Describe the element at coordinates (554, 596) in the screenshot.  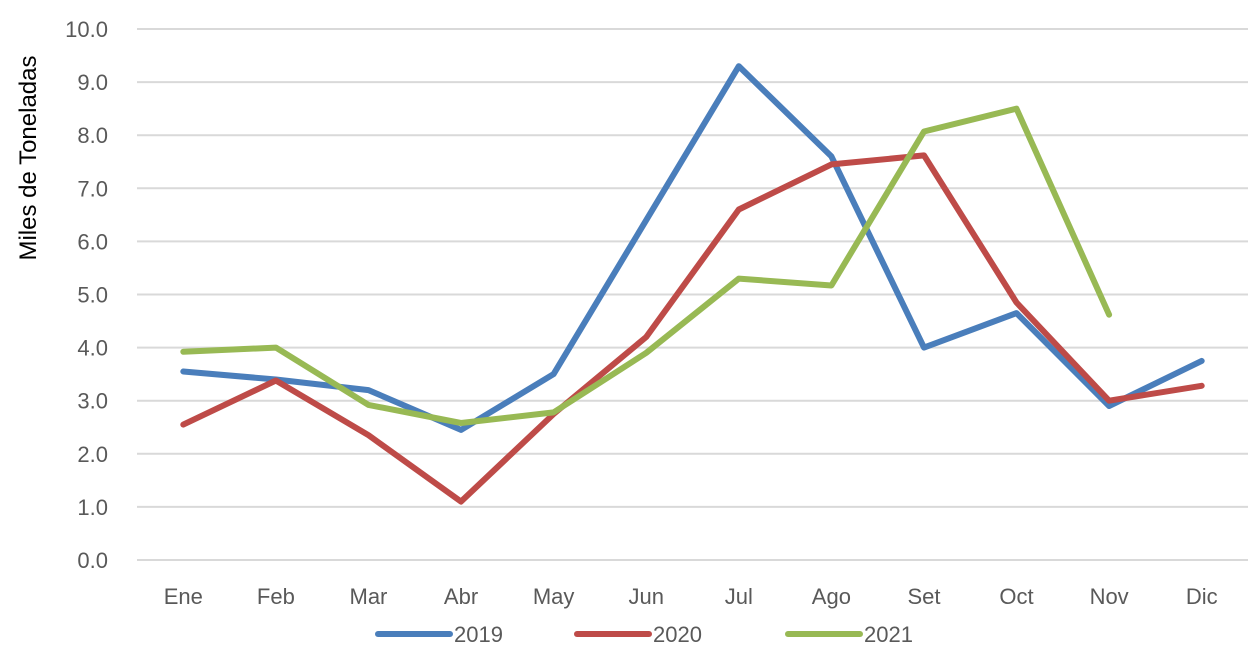
I see `x-tick-label: May` at that location.